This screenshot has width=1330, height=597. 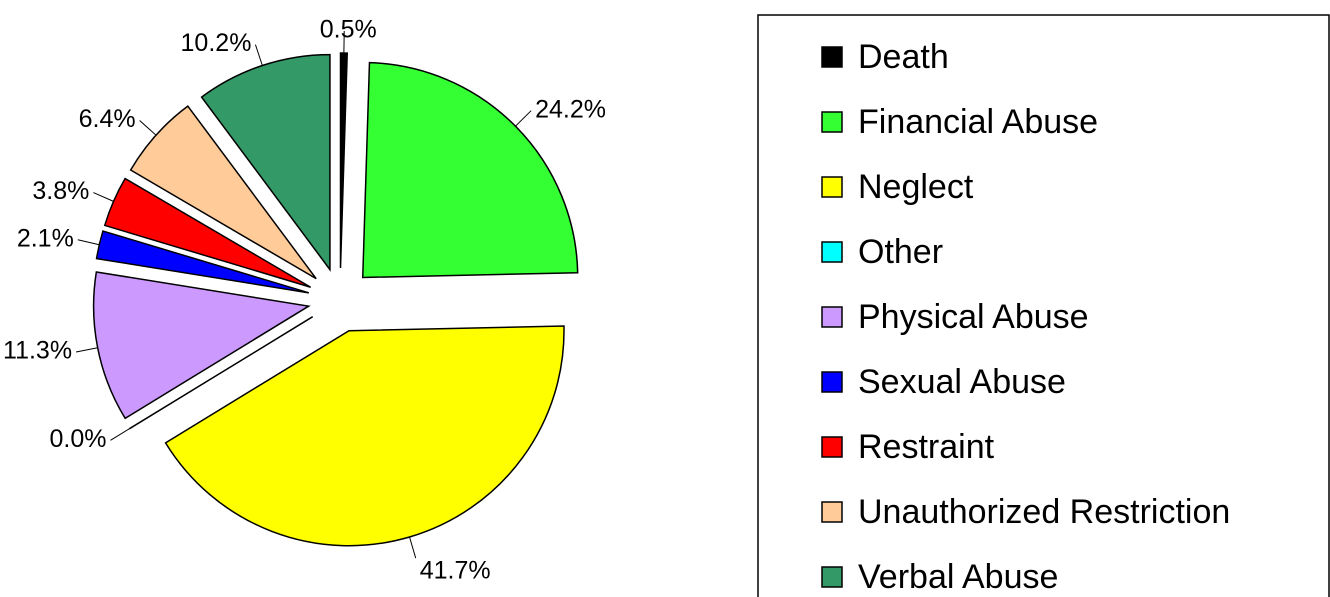 I want to click on legend-label: Death, so click(x=903, y=57).